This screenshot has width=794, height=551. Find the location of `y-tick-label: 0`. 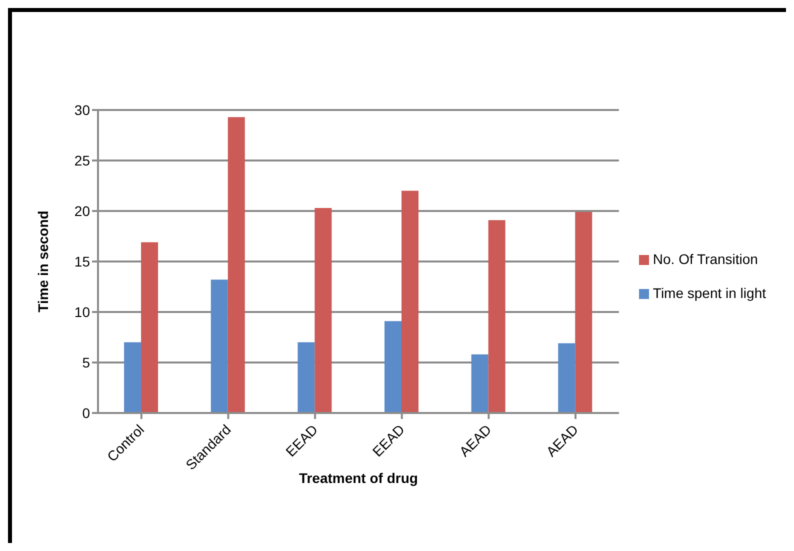

y-tick-label: 0 is located at coordinates (86, 412).